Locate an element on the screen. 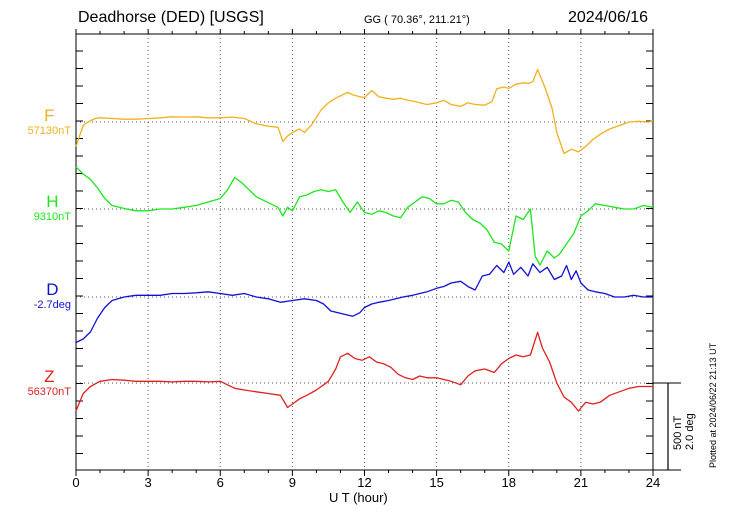 The height and width of the screenshot is (520, 730). component-label-h: H 9310nT is located at coordinates (52, 208).